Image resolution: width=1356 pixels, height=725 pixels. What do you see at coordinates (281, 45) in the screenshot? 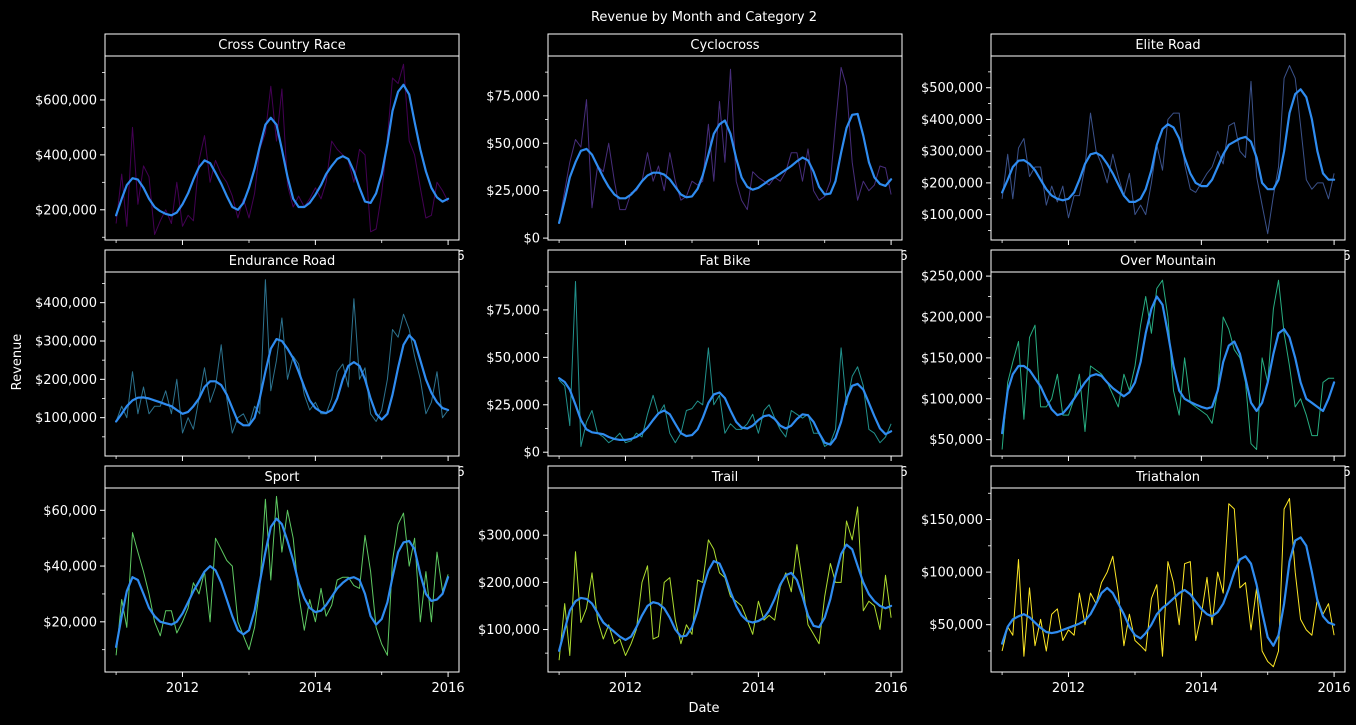
I see `panel-title: Cross Country Race` at bounding box center [281, 45].